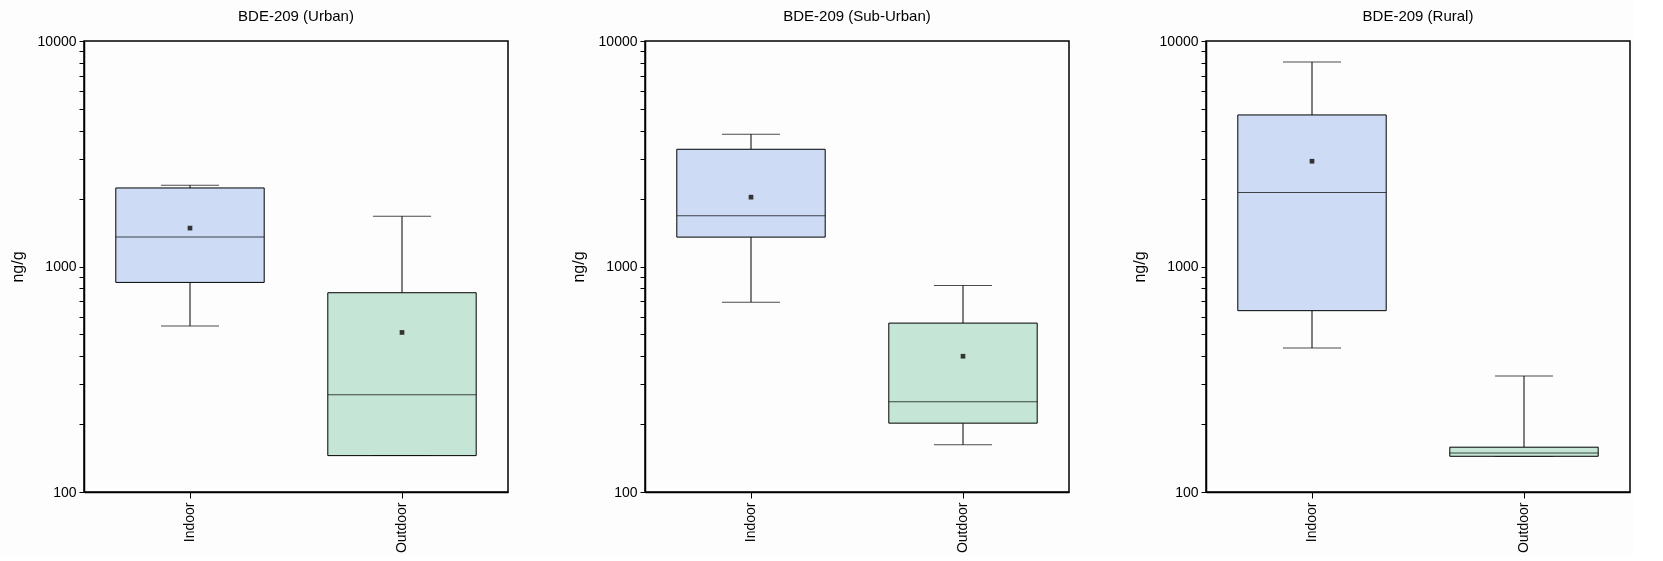 The height and width of the screenshot is (561, 1663). Describe the element at coordinates (1418, 15) in the screenshot. I see `chart-title: BDE-209 (Rural)` at that location.